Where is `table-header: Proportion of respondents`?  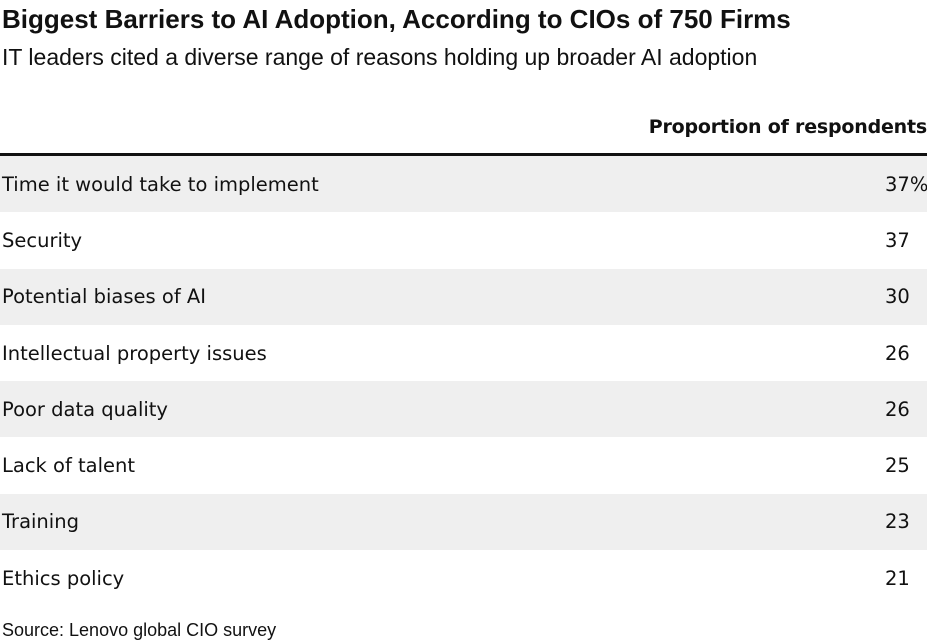 table-header: Proportion of respondents is located at coordinates (463, 130).